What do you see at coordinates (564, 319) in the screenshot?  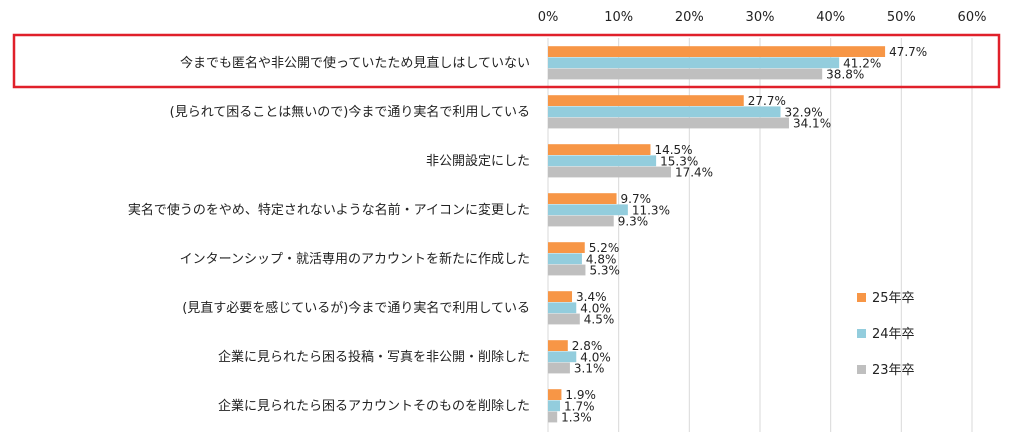 I see `bar-6-23年卒` at bounding box center [564, 319].